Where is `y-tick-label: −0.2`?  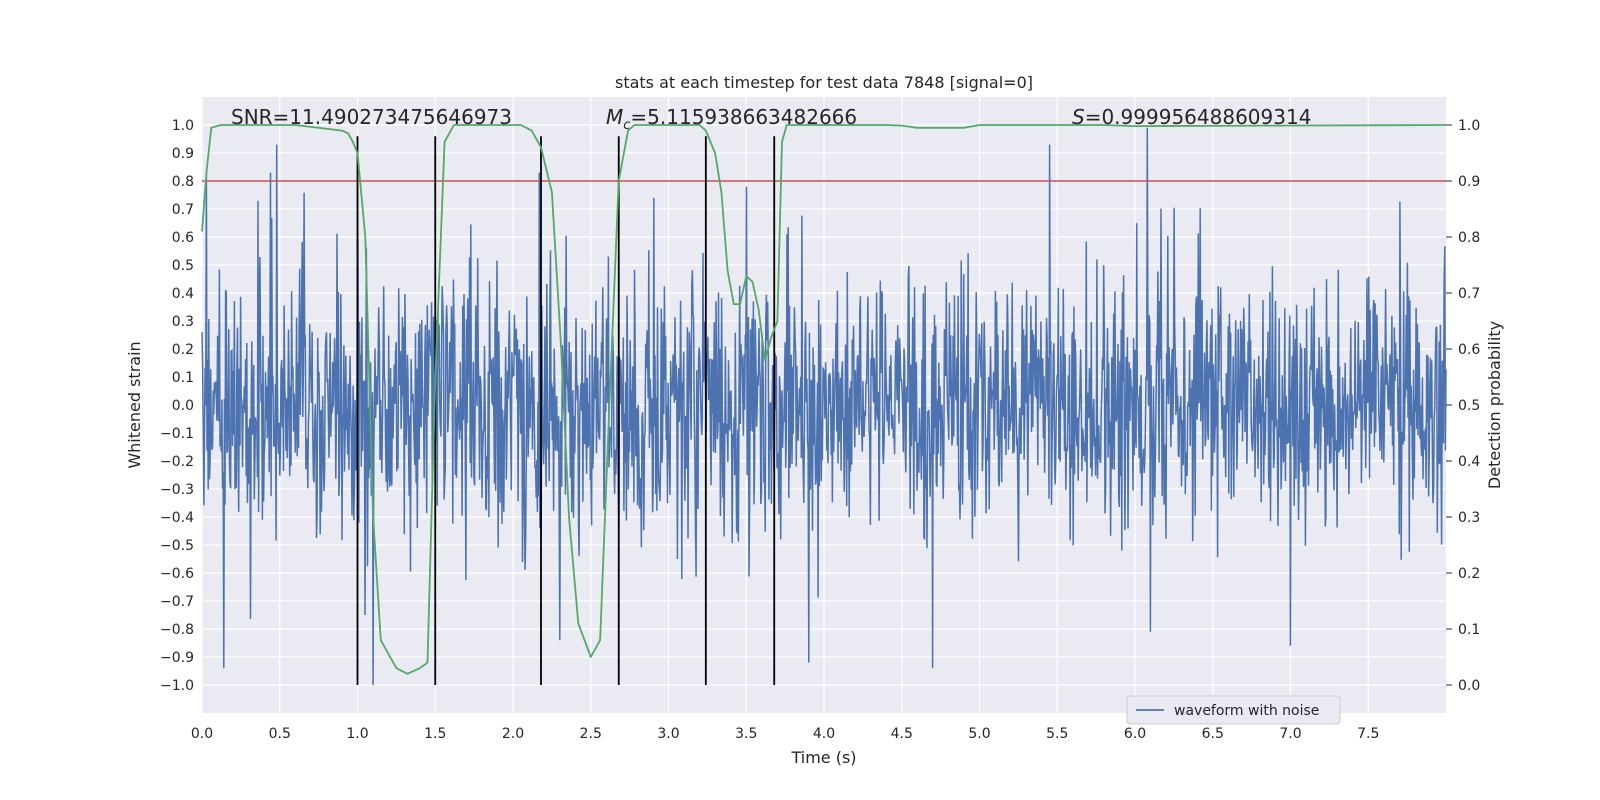
y-tick-label: −0.2 is located at coordinates (177, 462).